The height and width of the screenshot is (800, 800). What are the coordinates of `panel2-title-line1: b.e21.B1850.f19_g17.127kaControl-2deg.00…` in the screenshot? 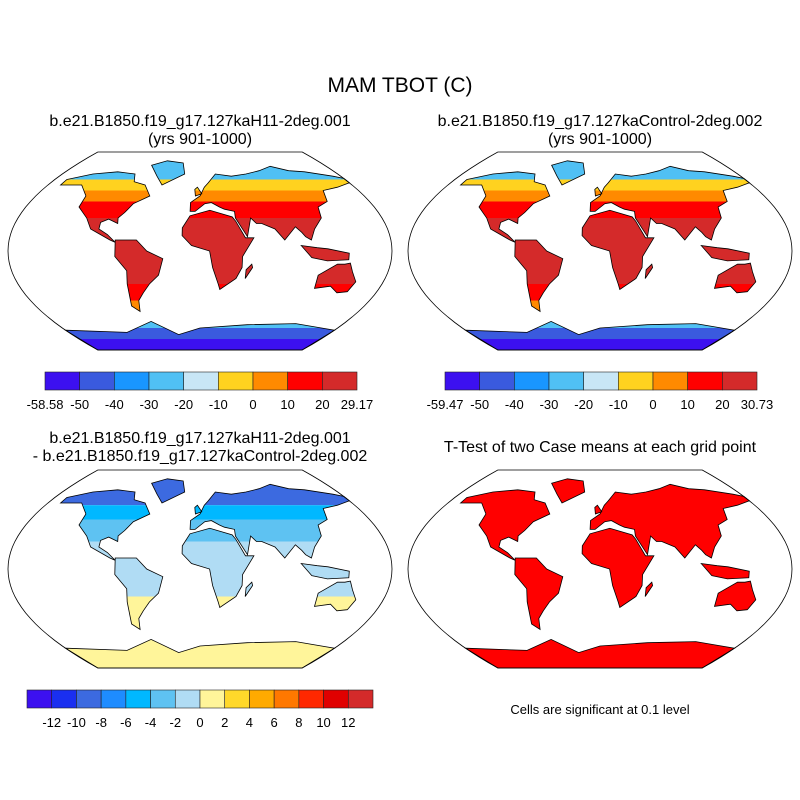 It's located at (600, 121).